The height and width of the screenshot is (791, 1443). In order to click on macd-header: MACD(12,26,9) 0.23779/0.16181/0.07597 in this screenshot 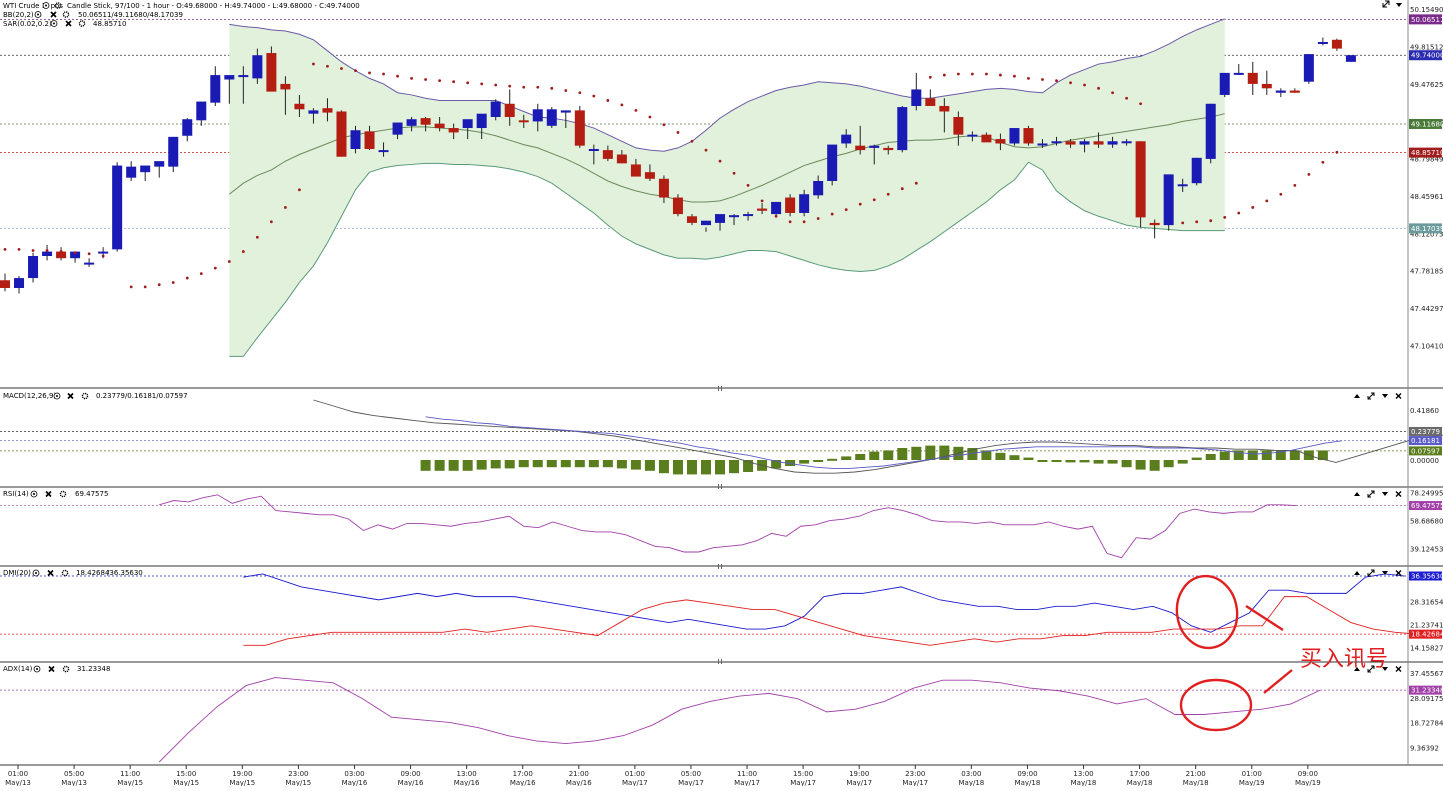, I will do `click(95, 396)`.